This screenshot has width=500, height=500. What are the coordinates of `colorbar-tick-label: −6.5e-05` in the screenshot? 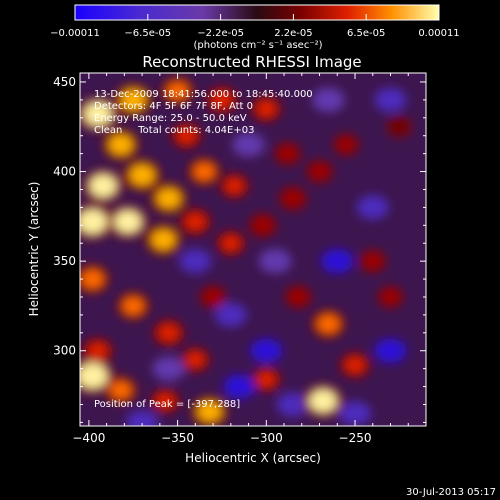 It's located at (147, 33).